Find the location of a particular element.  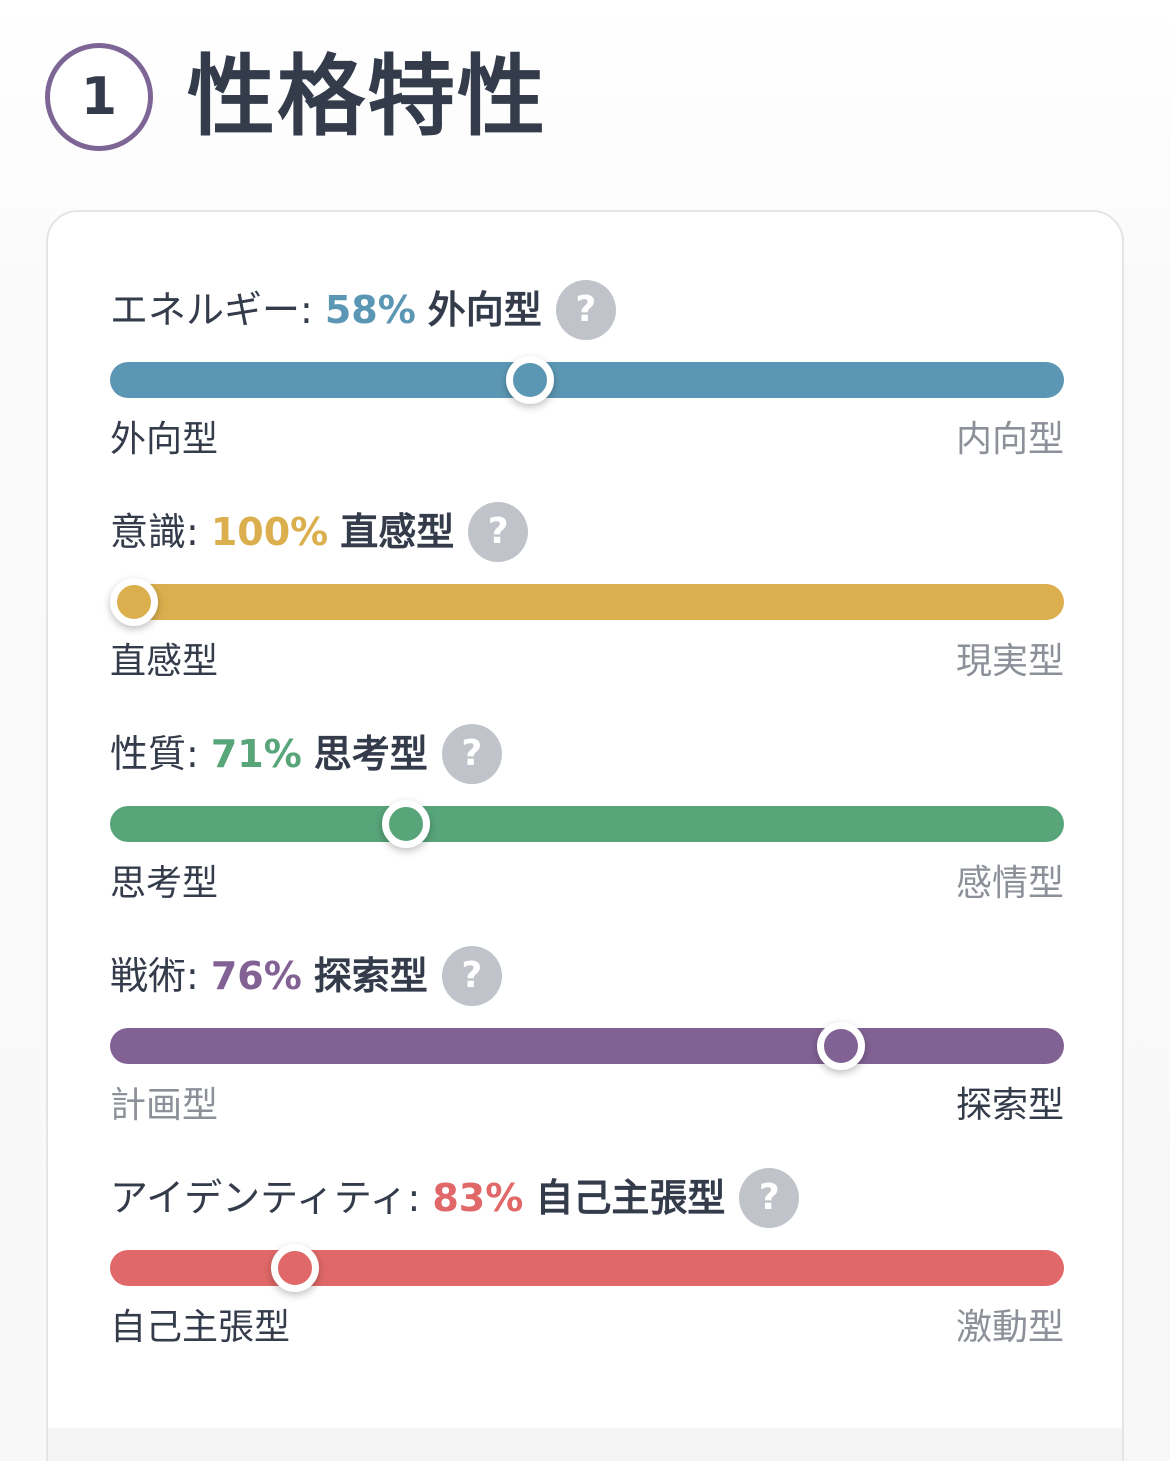

trait-percent: 76% is located at coordinates (256, 976).